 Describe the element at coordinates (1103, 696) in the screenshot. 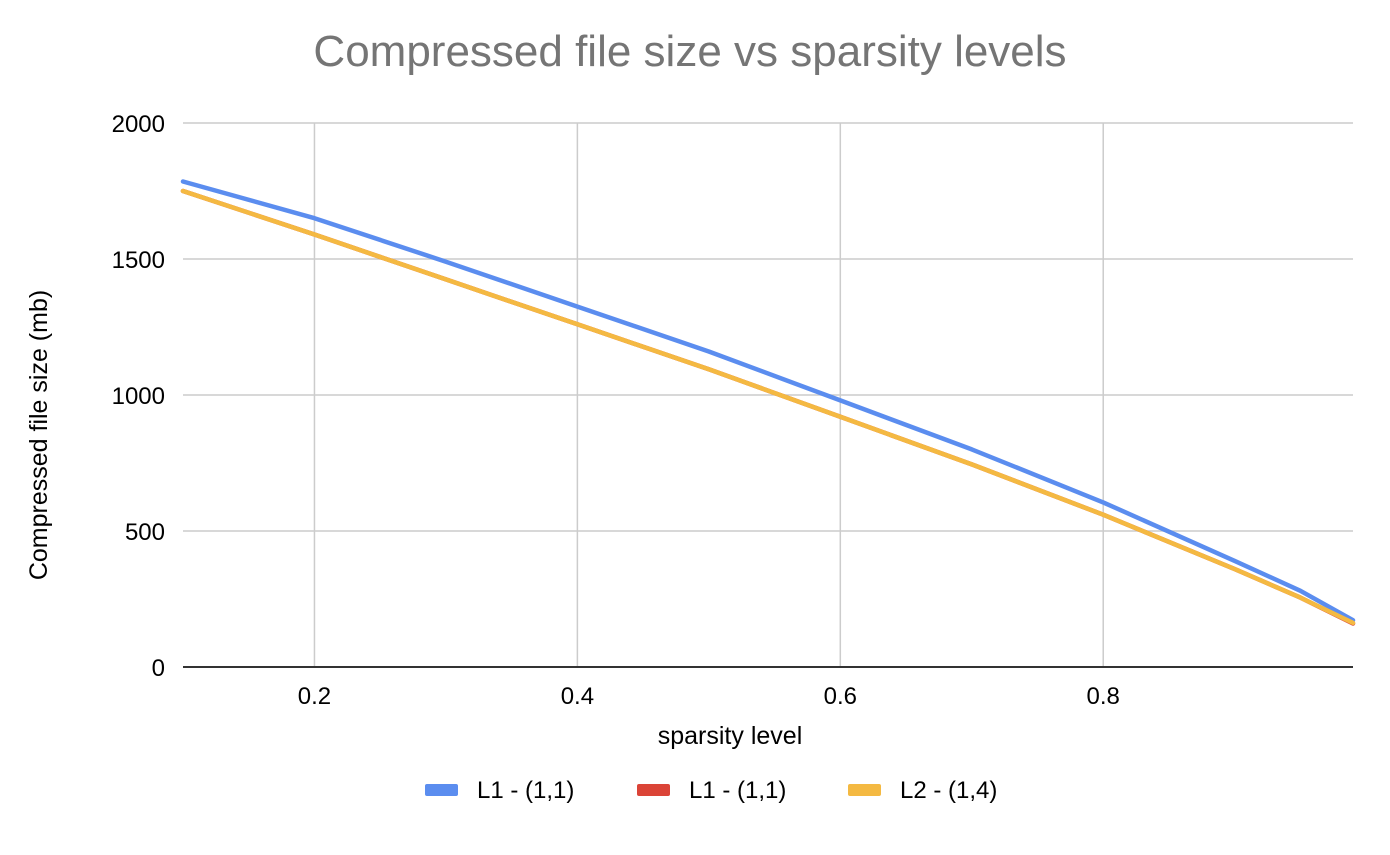

I see `x-tick-label: 0.8` at that location.